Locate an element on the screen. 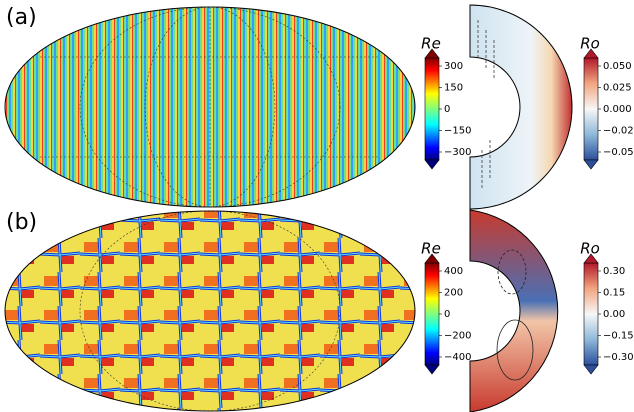  colorbar-tick-label: 0.30 is located at coordinates (614, 271).